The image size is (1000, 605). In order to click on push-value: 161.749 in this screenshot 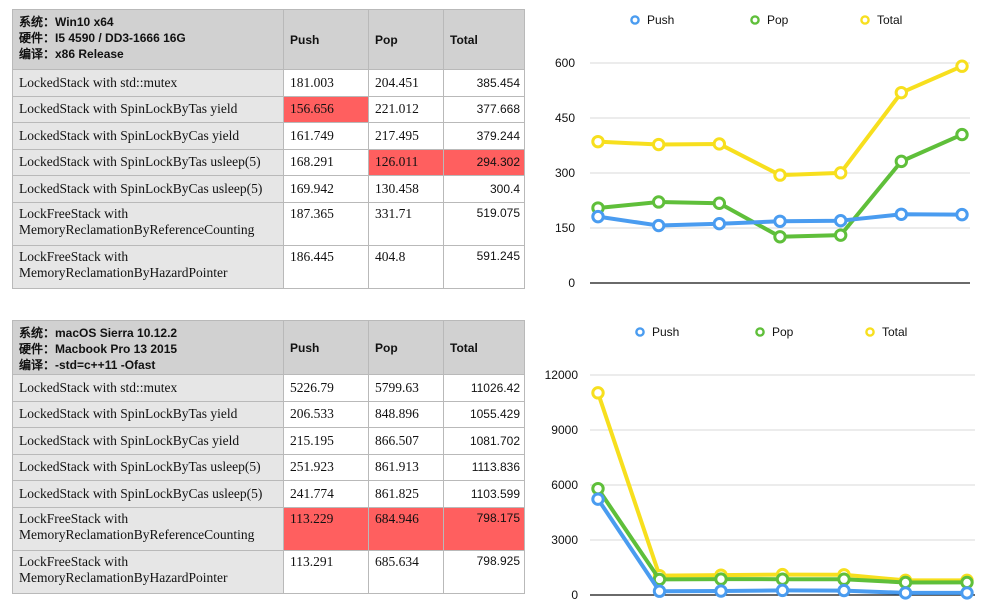, I will do `click(326, 136)`.